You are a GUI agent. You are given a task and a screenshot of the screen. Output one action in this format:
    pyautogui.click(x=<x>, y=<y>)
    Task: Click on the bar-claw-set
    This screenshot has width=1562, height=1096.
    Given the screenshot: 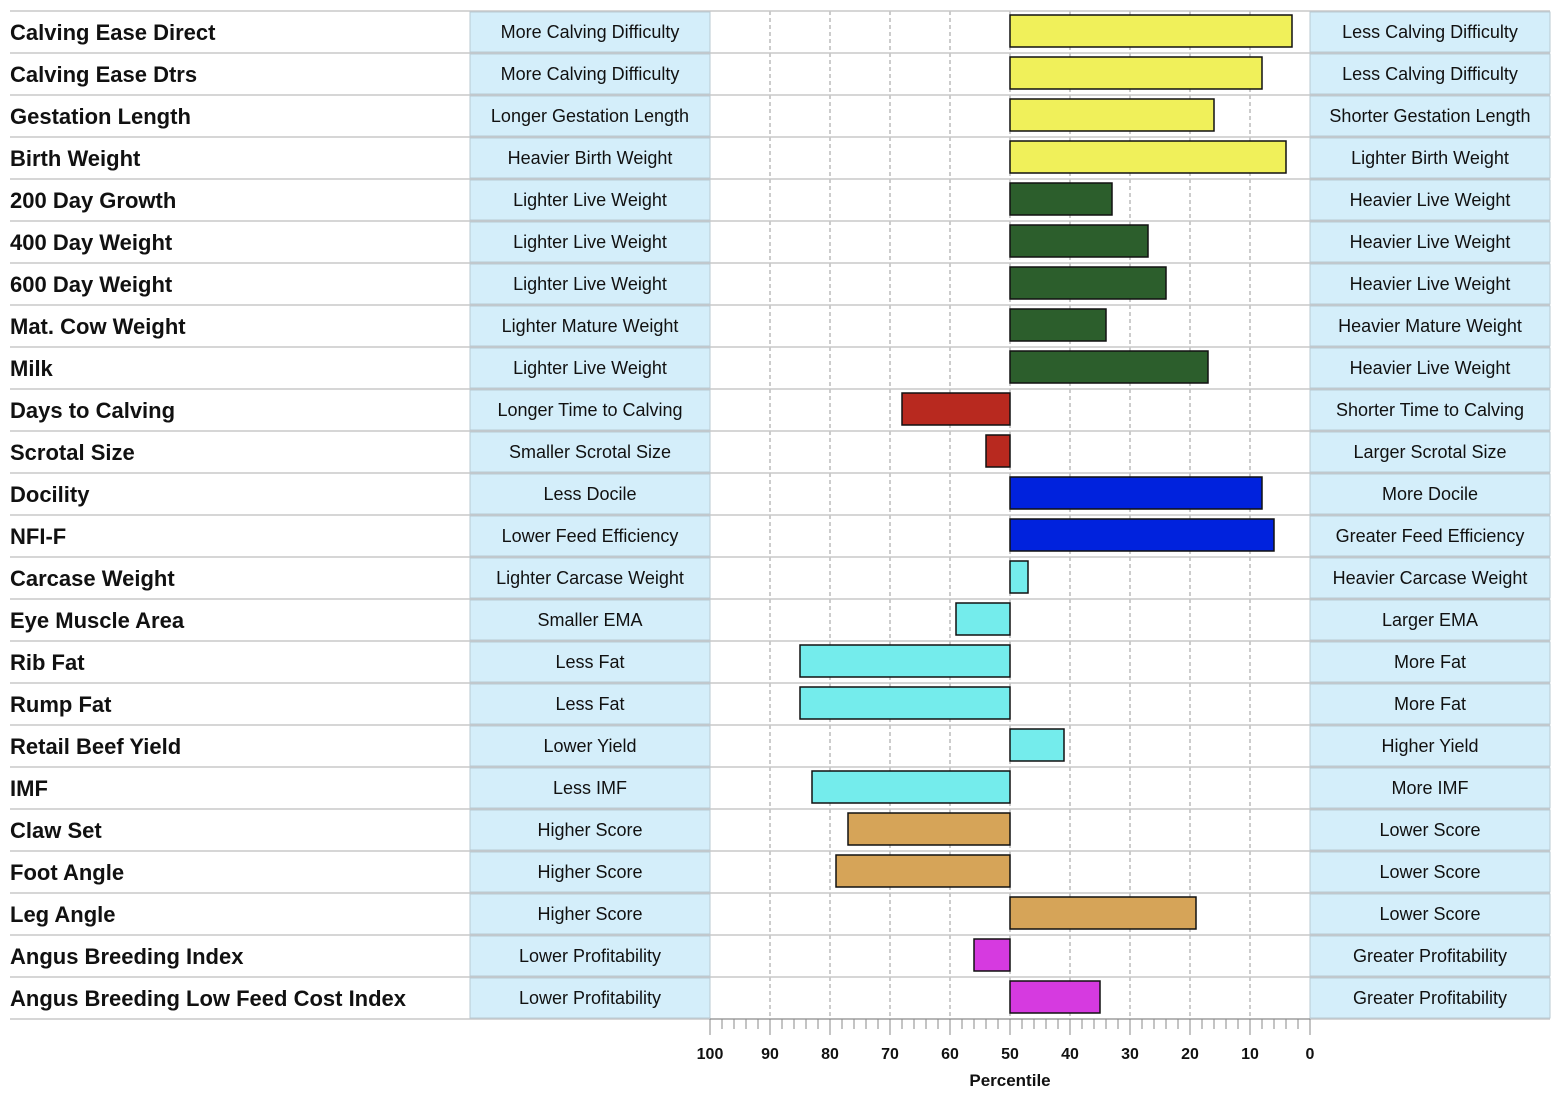 What is the action you would take?
    pyautogui.click(x=929, y=829)
    